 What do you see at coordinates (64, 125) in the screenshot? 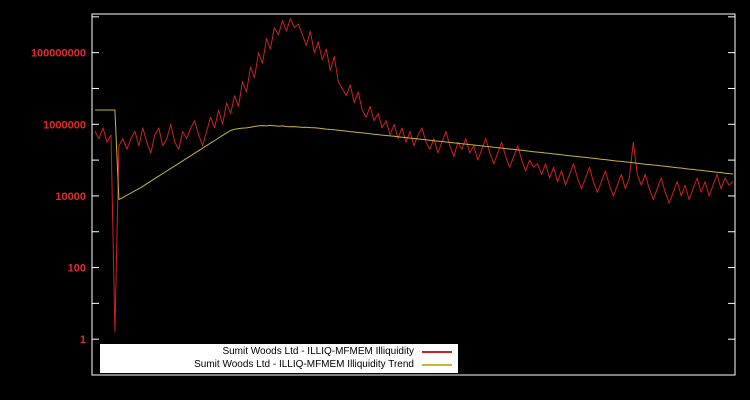
I see `y-axis-tick-label: 1000000` at bounding box center [64, 125].